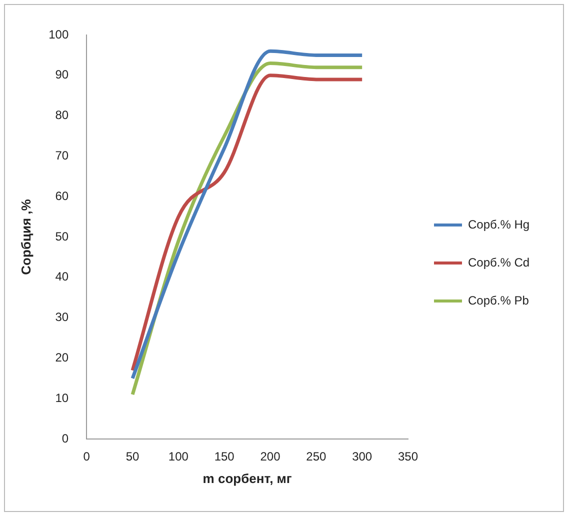 The width and height of the screenshot is (570, 518). I want to click on y-tick-label: 80, so click(62, 115).